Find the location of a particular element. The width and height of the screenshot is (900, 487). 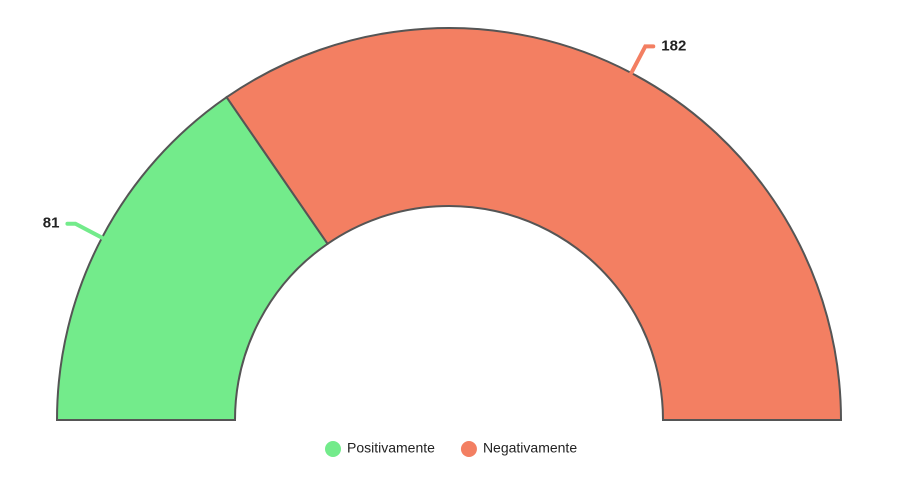

data-label: 182 is located at coordinates (673, 45).